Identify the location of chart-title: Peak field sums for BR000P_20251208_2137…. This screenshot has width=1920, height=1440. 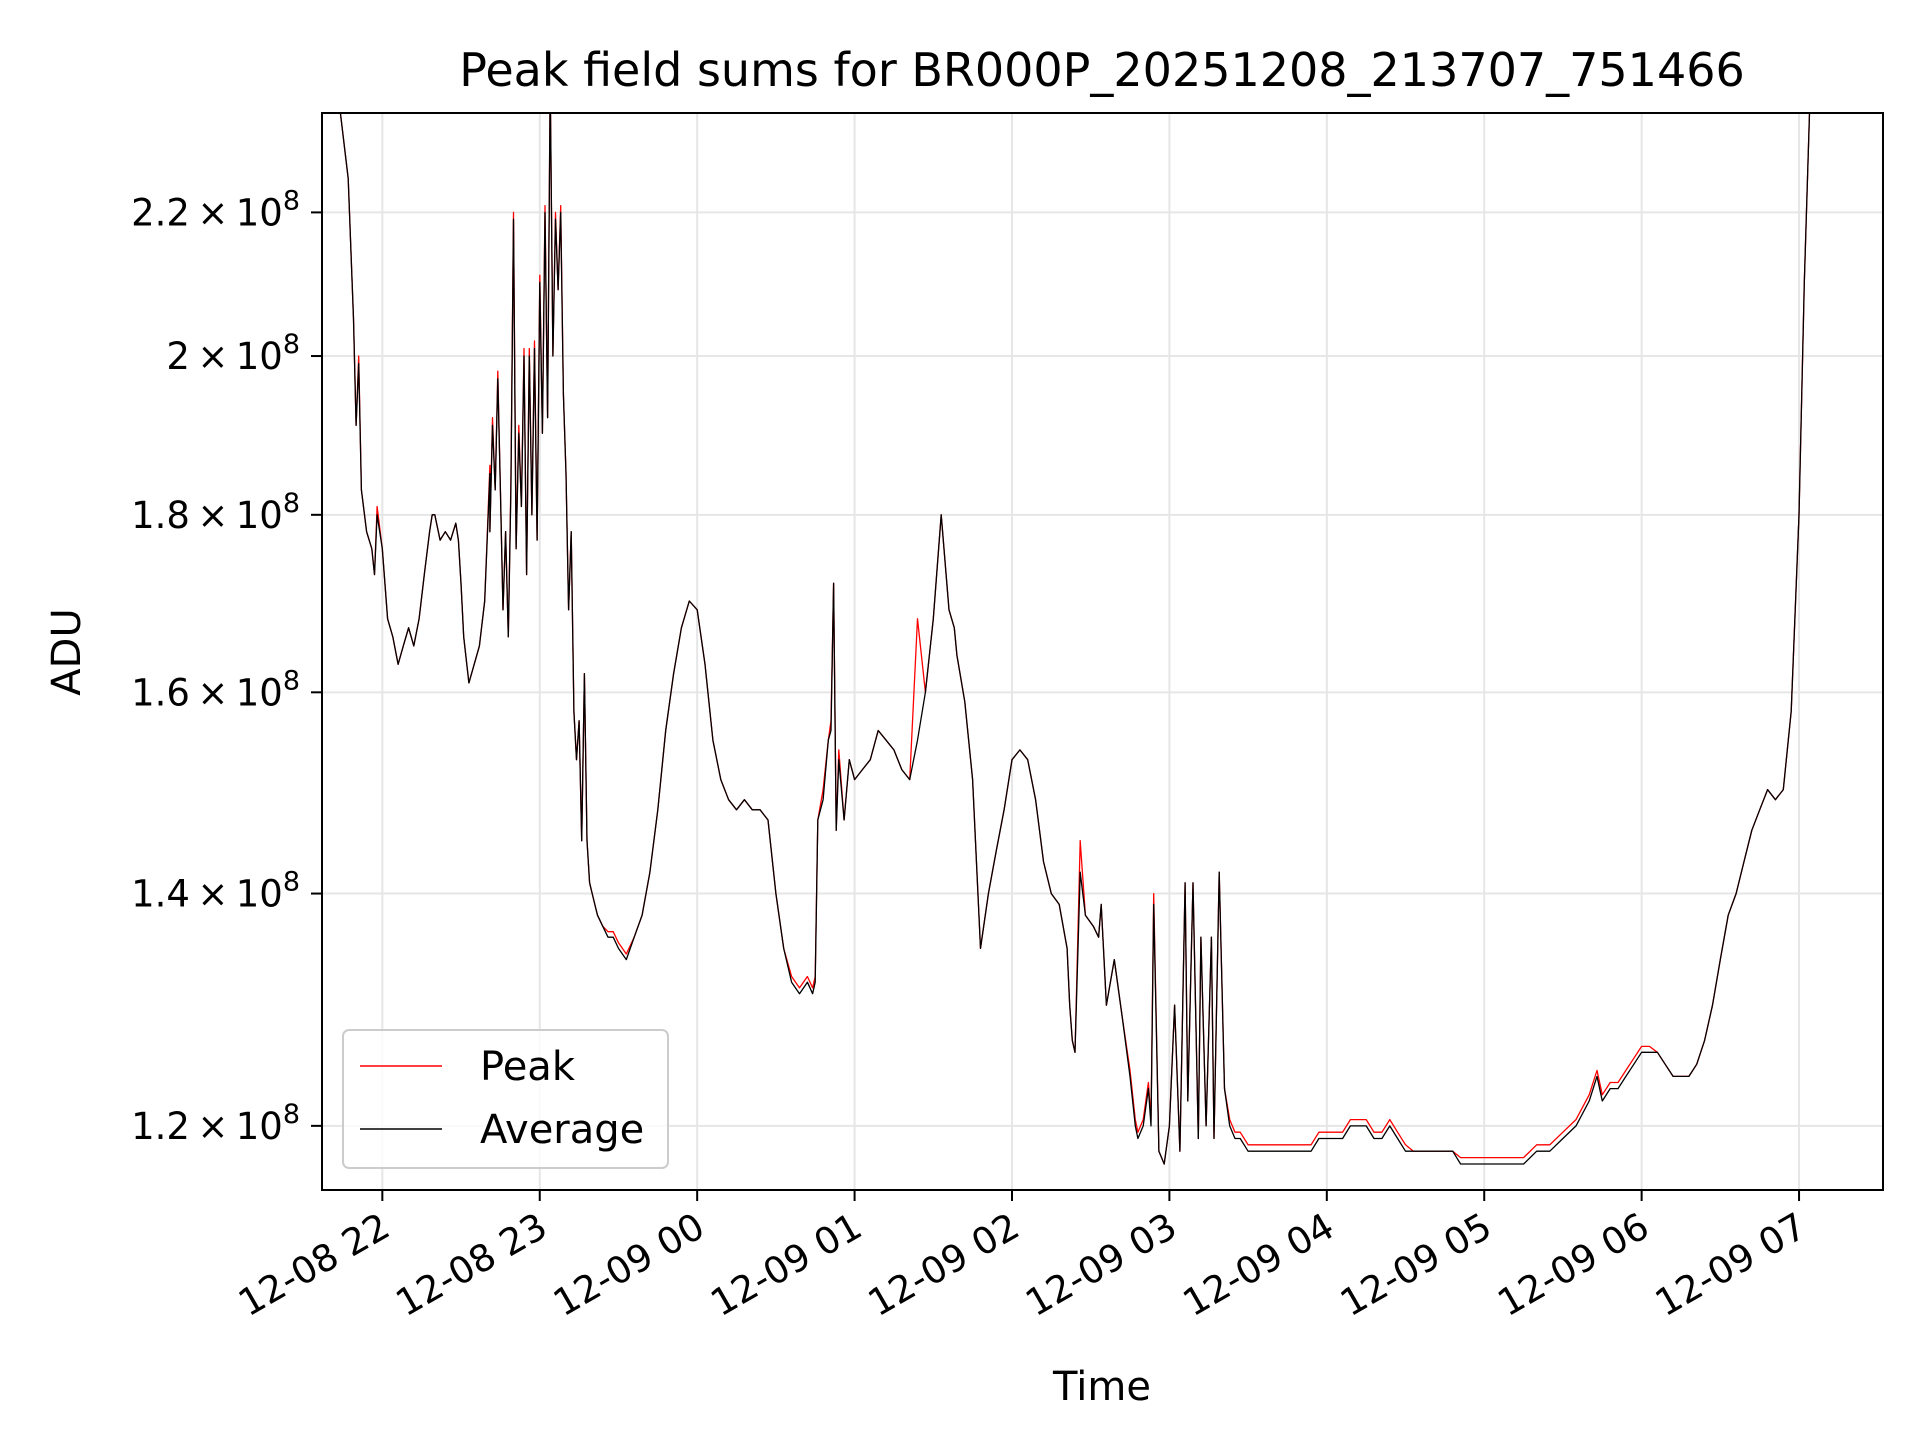
(1102, 70).